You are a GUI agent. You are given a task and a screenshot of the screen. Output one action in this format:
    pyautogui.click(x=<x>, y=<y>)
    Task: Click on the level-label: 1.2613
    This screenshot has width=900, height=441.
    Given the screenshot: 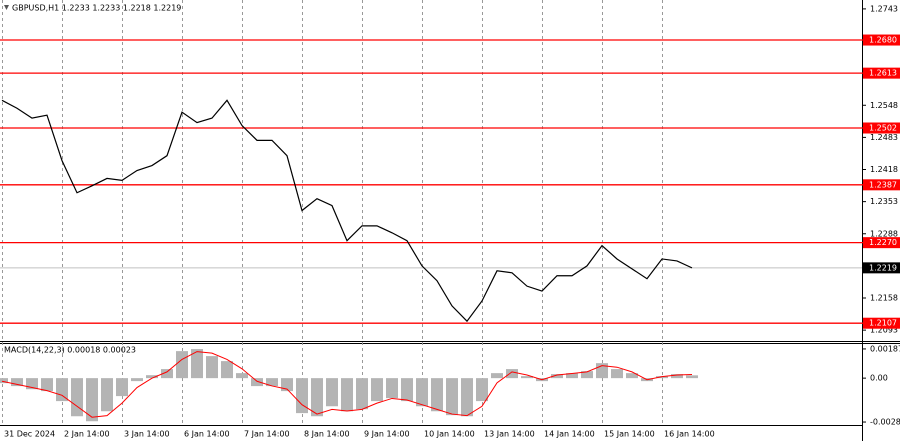 What is the action you would take?
    pyautogui.click(x=883, y=73)
    